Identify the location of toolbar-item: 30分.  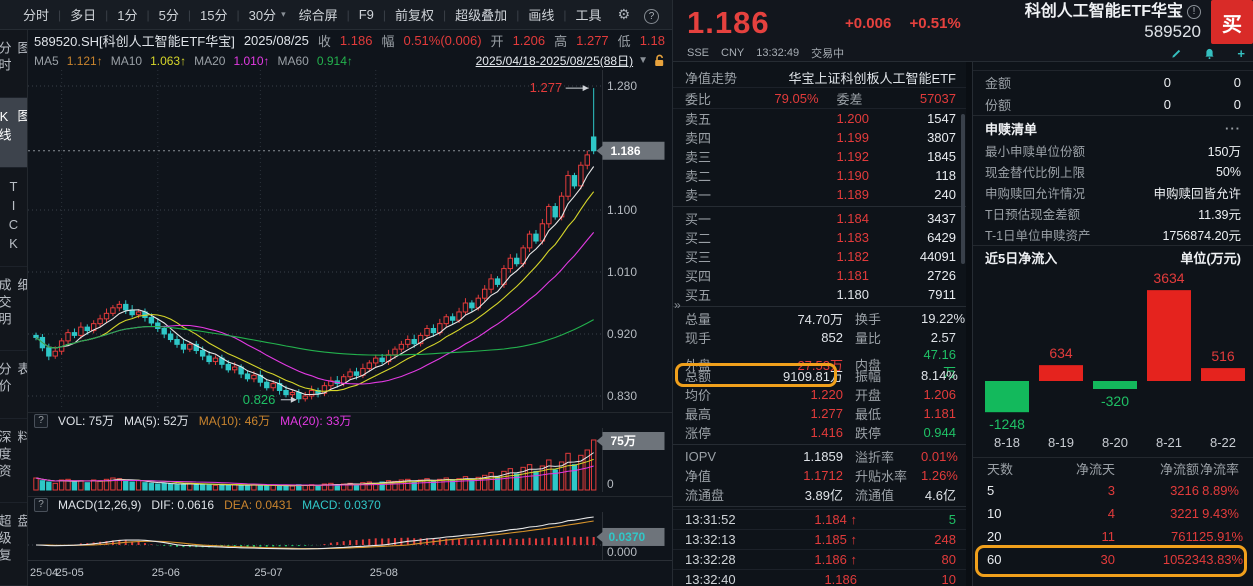
(262, 15).